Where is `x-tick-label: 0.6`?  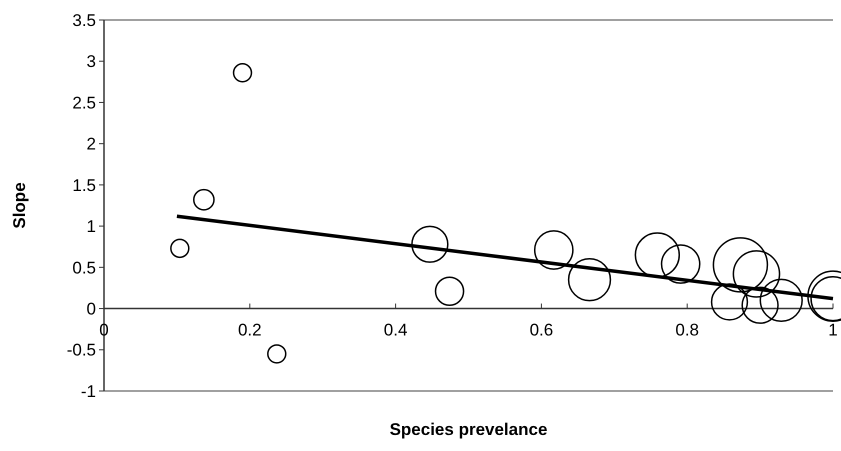
x-tick-label: 0.6 is located at coordinates (542, 330).